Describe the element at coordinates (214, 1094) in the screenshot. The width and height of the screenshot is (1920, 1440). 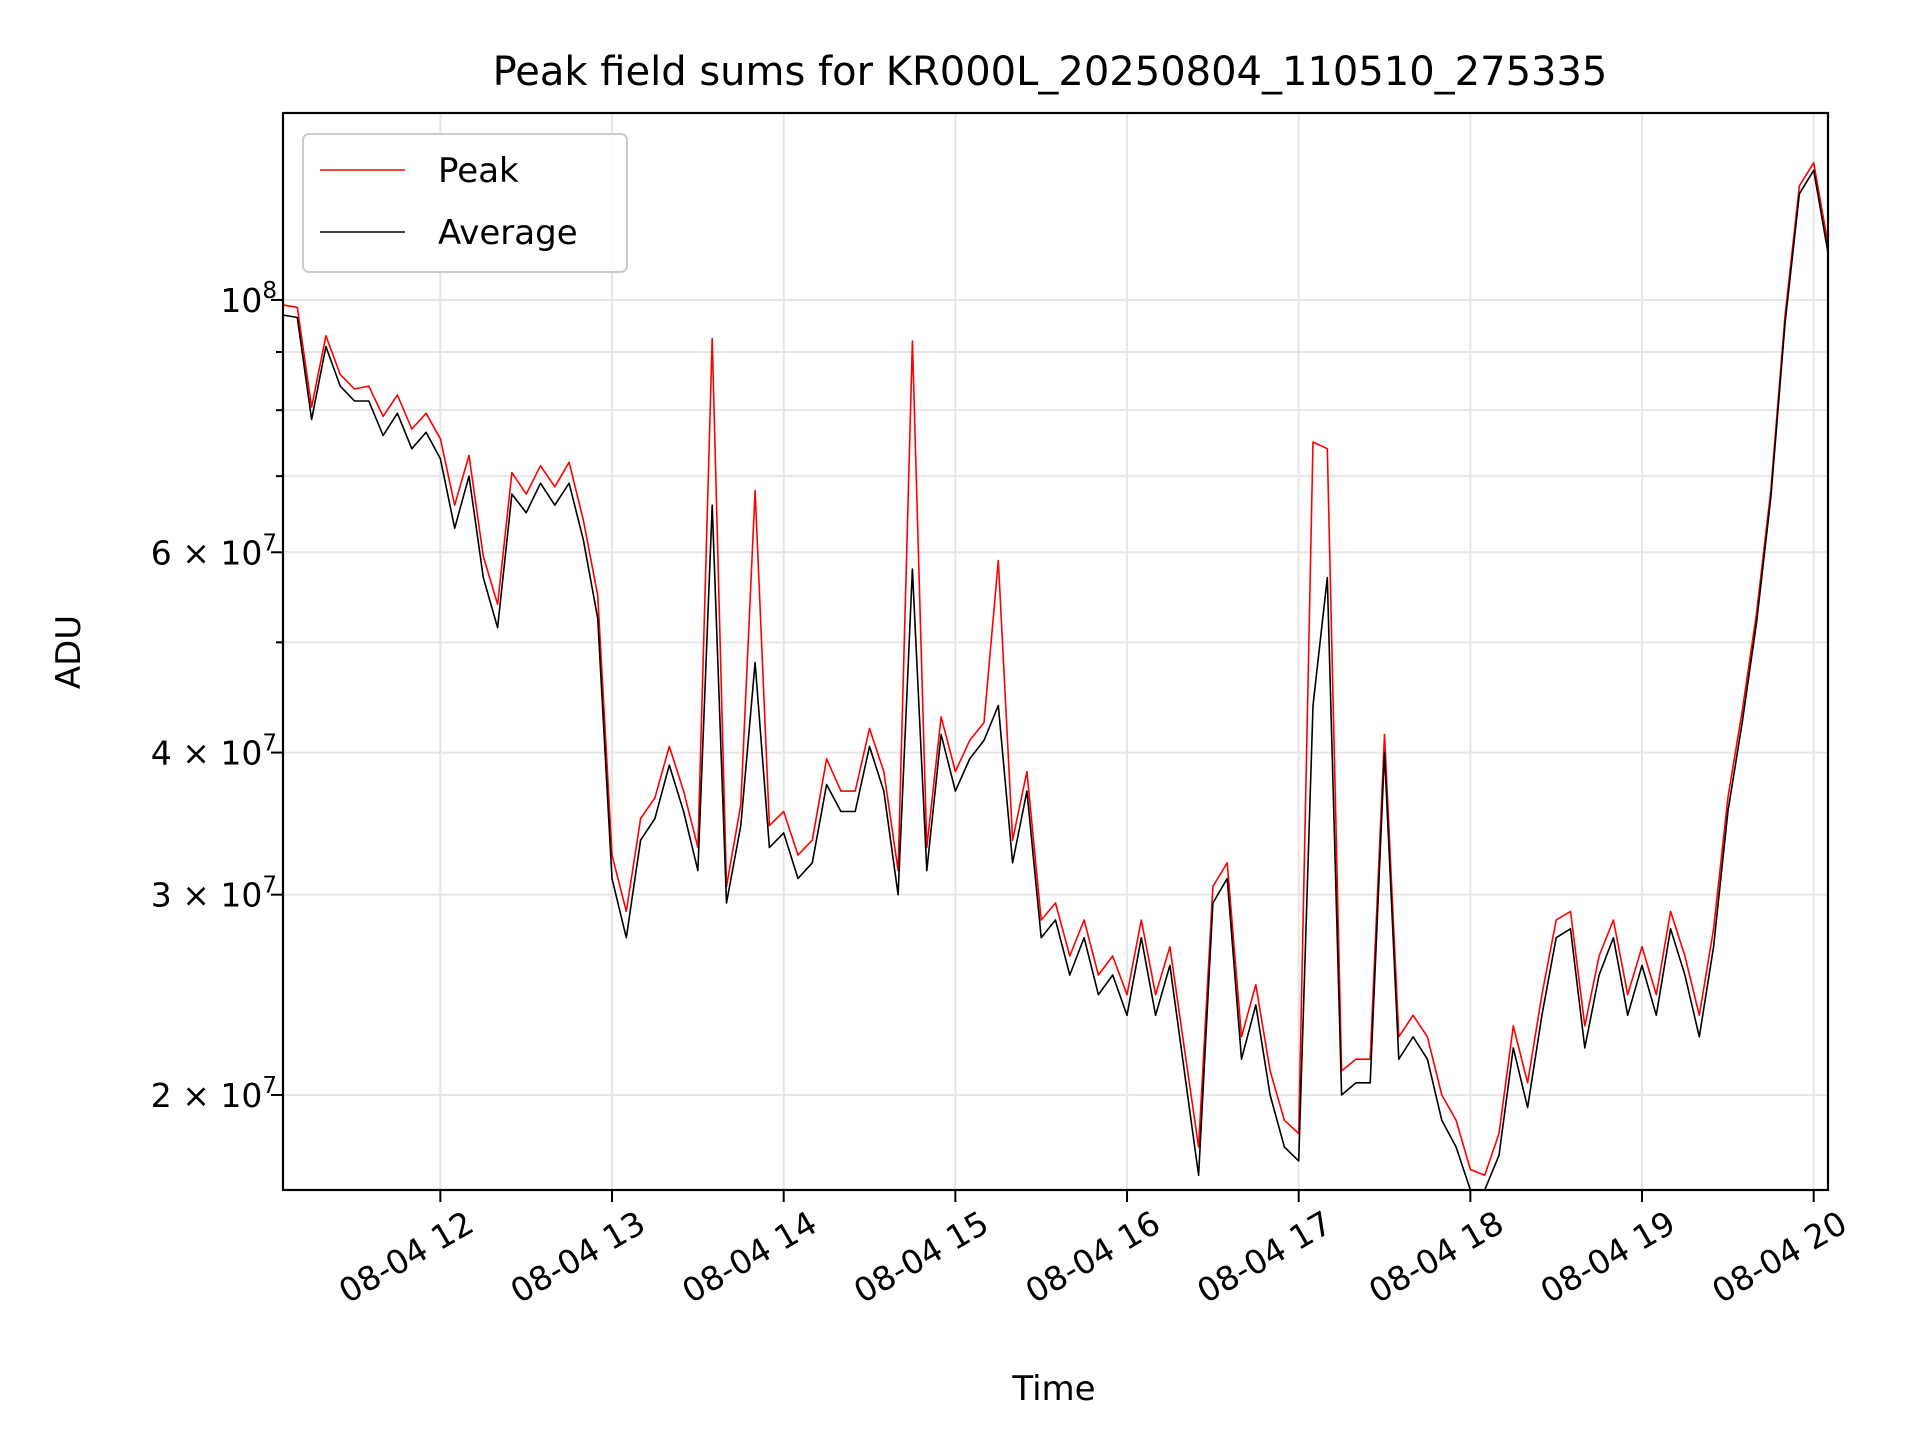
I see `y-tick-label: 2 × 107` at that location.